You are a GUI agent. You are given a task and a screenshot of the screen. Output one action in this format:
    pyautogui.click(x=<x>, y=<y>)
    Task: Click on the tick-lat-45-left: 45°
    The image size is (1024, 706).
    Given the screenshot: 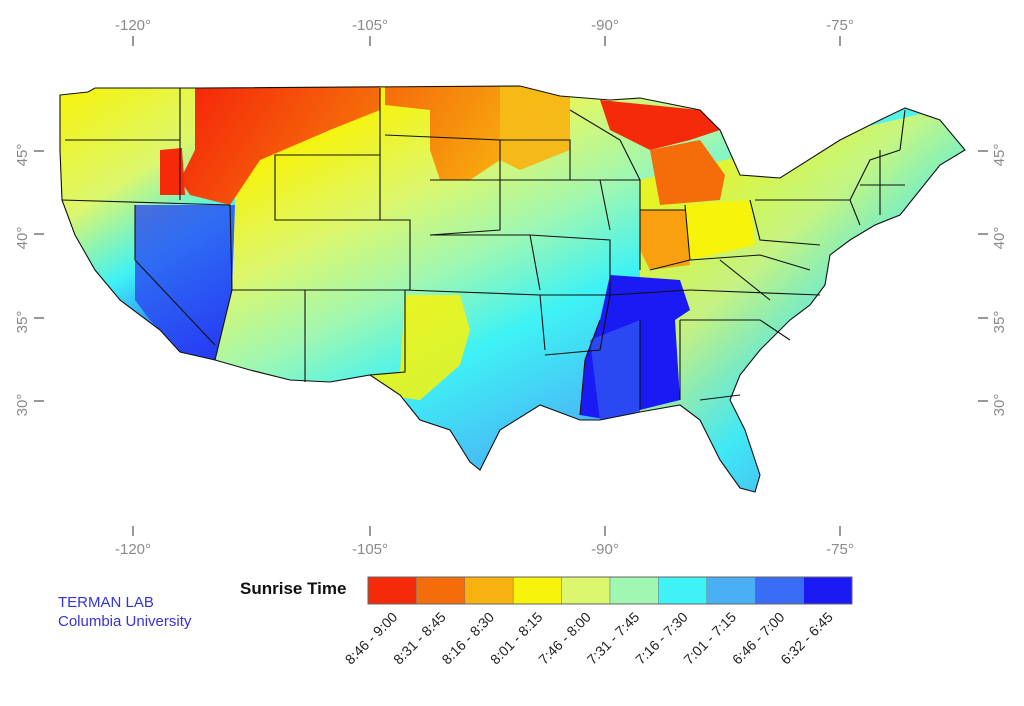 What is the action you would take?
    pyautogui.click(x=22, y=155)
    